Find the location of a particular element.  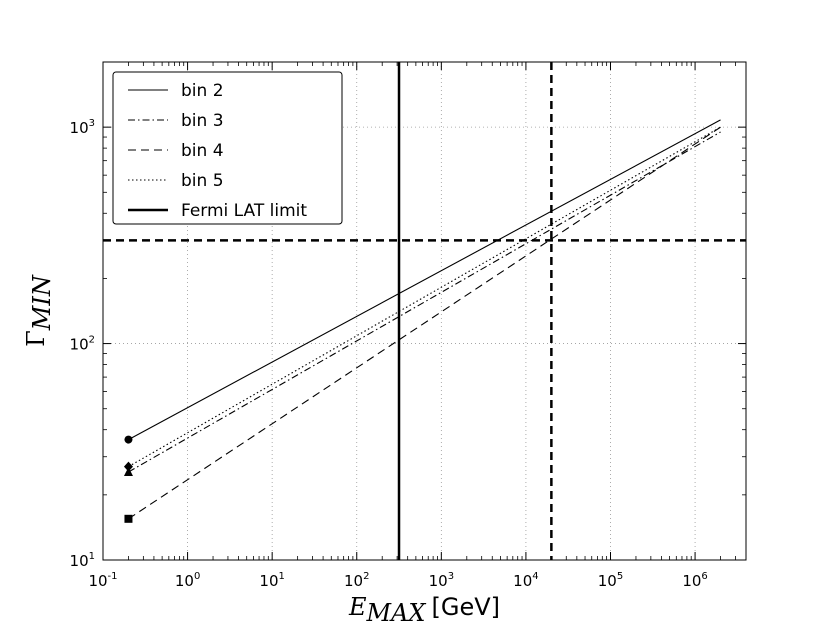

x-tick-label: 10⁶ is located at coordinates (694, 580).